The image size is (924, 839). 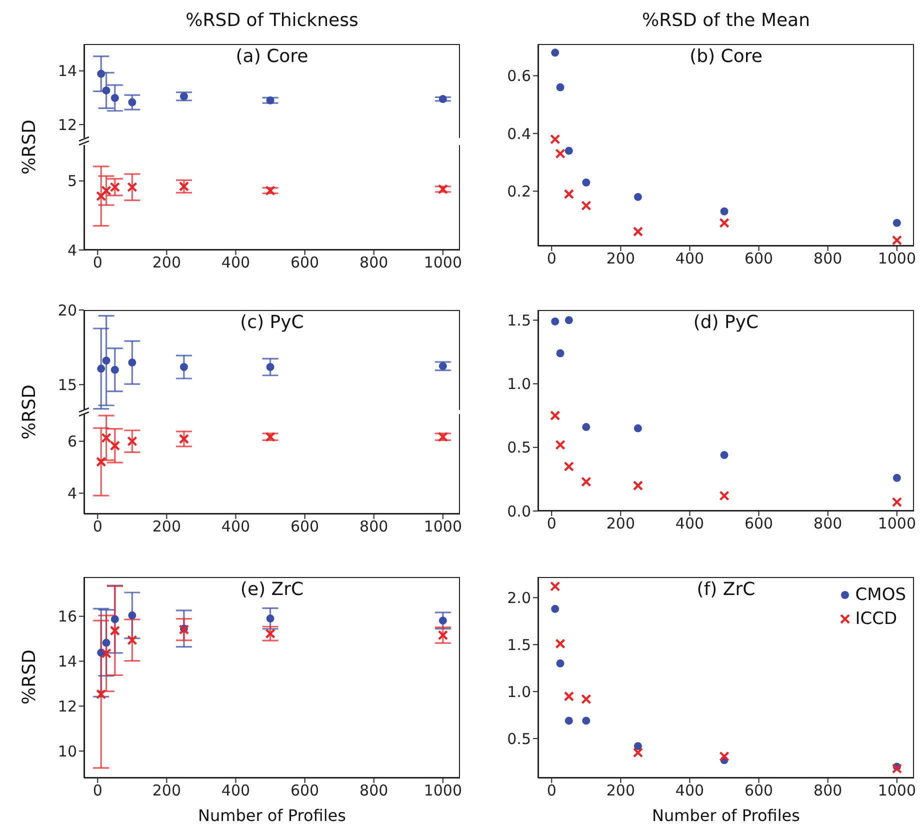 What do you see at coordinates (272, 20) in the screenshot?
I see `text: %RSD of Thickness` at bounding box center [272, 20].